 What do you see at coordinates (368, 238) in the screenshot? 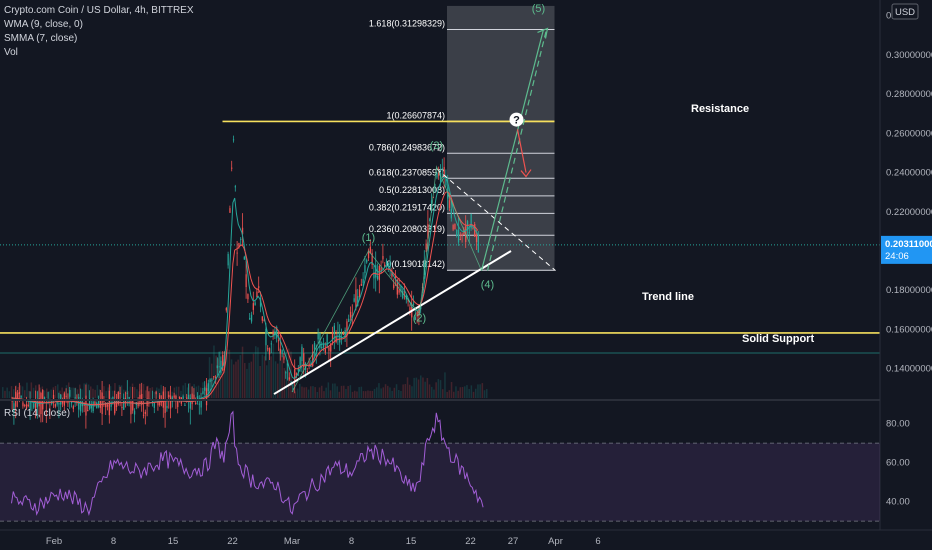
I see `wave-label: (1)` at bounding box center [368, 238].